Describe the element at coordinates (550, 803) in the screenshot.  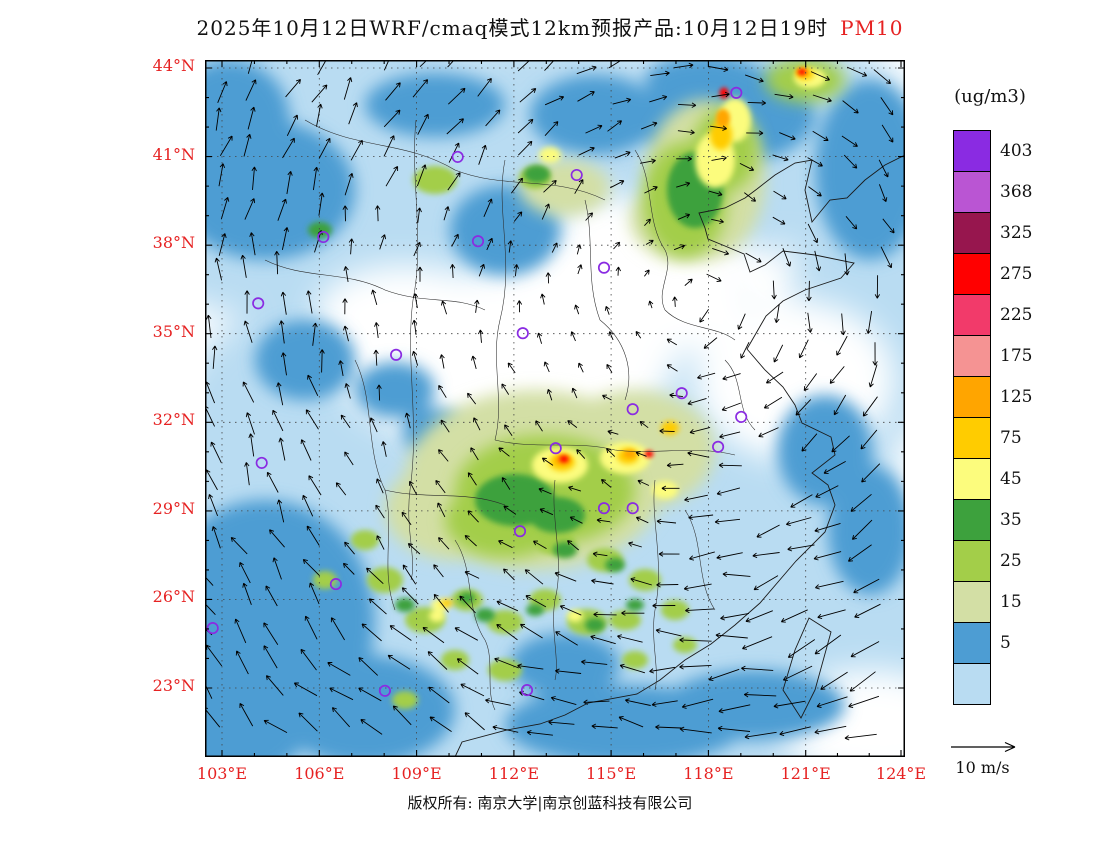
I see `copyright-footer: 版权所有: 南京大学|南京创蓝科技有限公司` at that location.